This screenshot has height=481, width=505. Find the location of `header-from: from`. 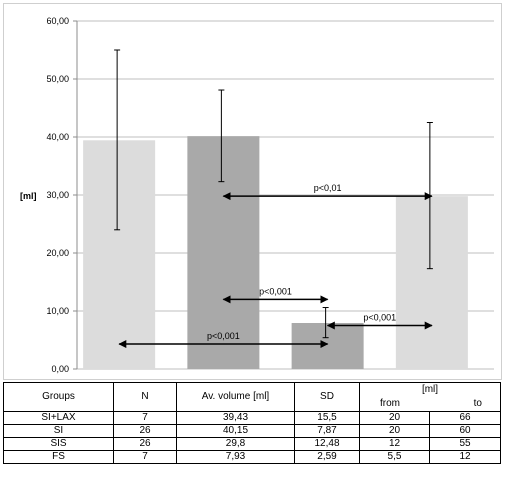

header-from: from is located at coordinates (390, 403).